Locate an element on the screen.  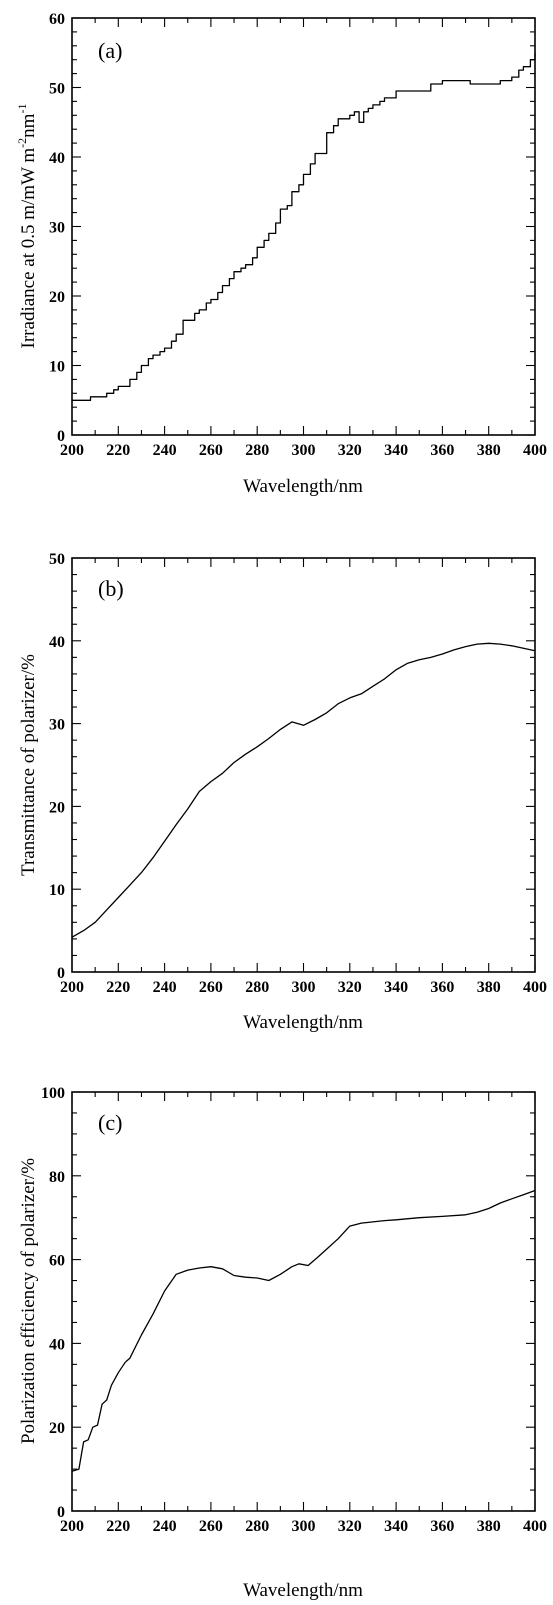
x-tick-label-c: 220 is located at coordinates (118, 1526).